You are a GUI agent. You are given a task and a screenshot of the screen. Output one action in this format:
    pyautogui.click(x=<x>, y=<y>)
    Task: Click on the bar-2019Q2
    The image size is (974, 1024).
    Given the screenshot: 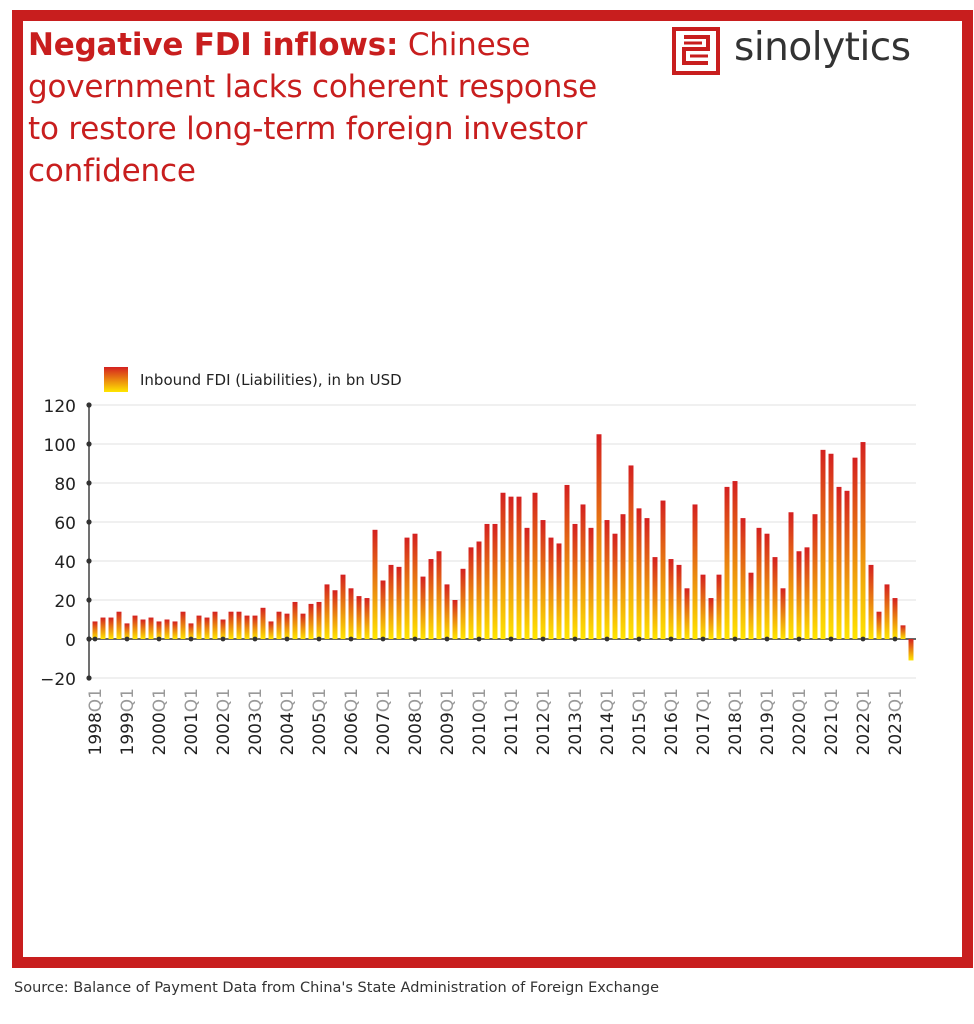 What is the action you would take?
    pyautogui.click(x=775, y=598)
    